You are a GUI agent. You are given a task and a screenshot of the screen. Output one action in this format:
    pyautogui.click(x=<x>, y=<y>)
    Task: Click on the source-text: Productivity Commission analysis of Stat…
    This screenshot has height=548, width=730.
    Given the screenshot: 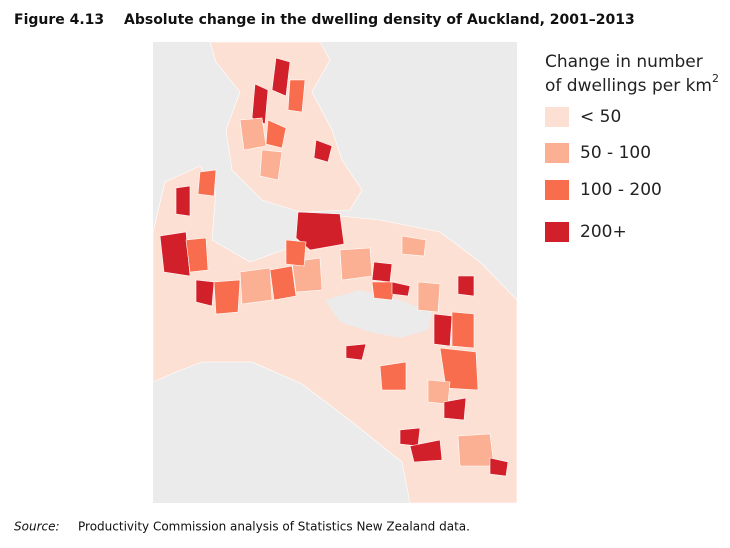 What is the action you would take?
    pyautogui.click(x=274, y=527)
    